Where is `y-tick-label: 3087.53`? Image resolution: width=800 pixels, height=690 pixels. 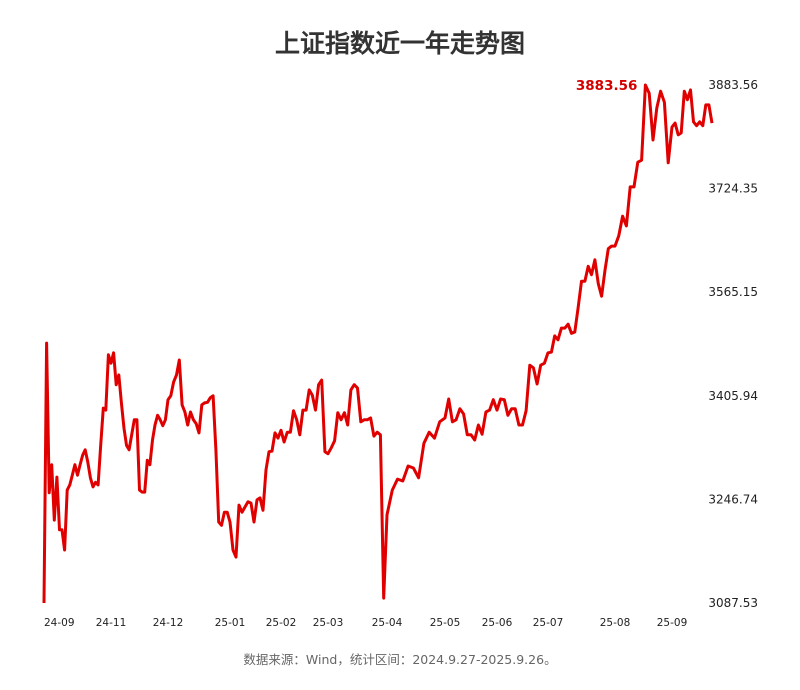 y-tick-label: 3087.53 is located at coordinates (733, 603).